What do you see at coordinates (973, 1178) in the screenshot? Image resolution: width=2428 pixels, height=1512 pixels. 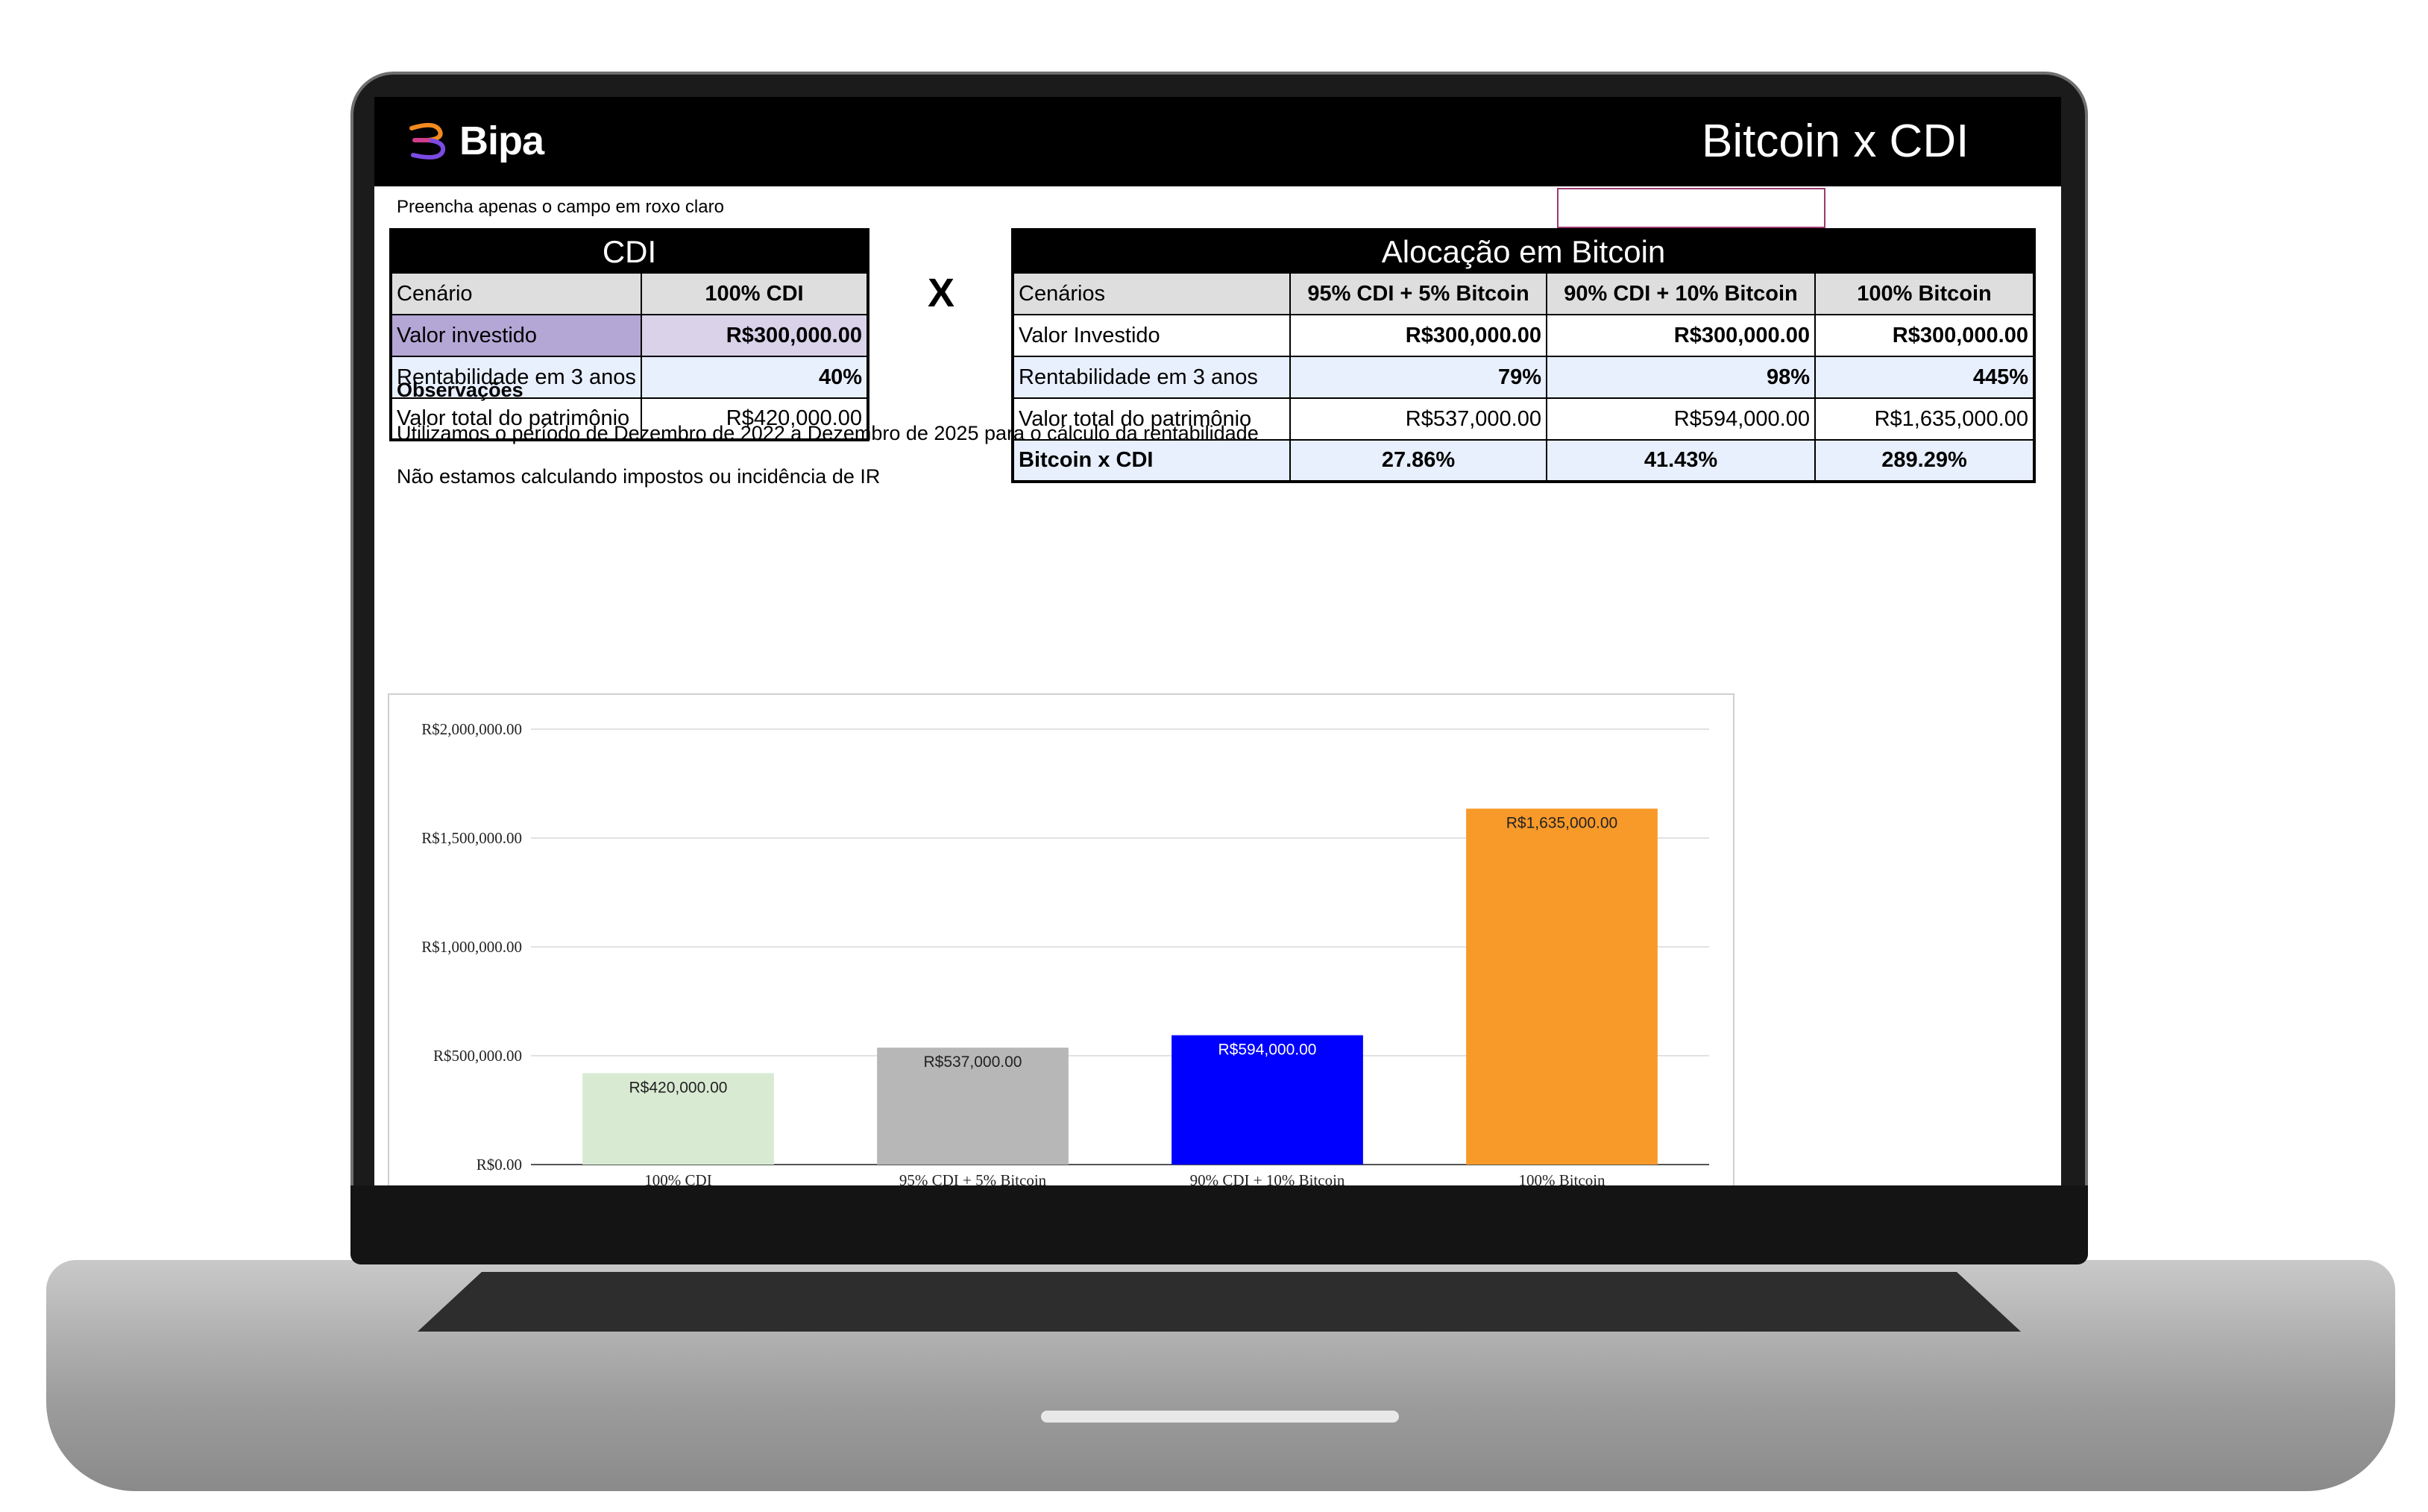 I see `x-tick-label: 95% CDI + 5% Bitcoin` at bounding box center [973, 1178].